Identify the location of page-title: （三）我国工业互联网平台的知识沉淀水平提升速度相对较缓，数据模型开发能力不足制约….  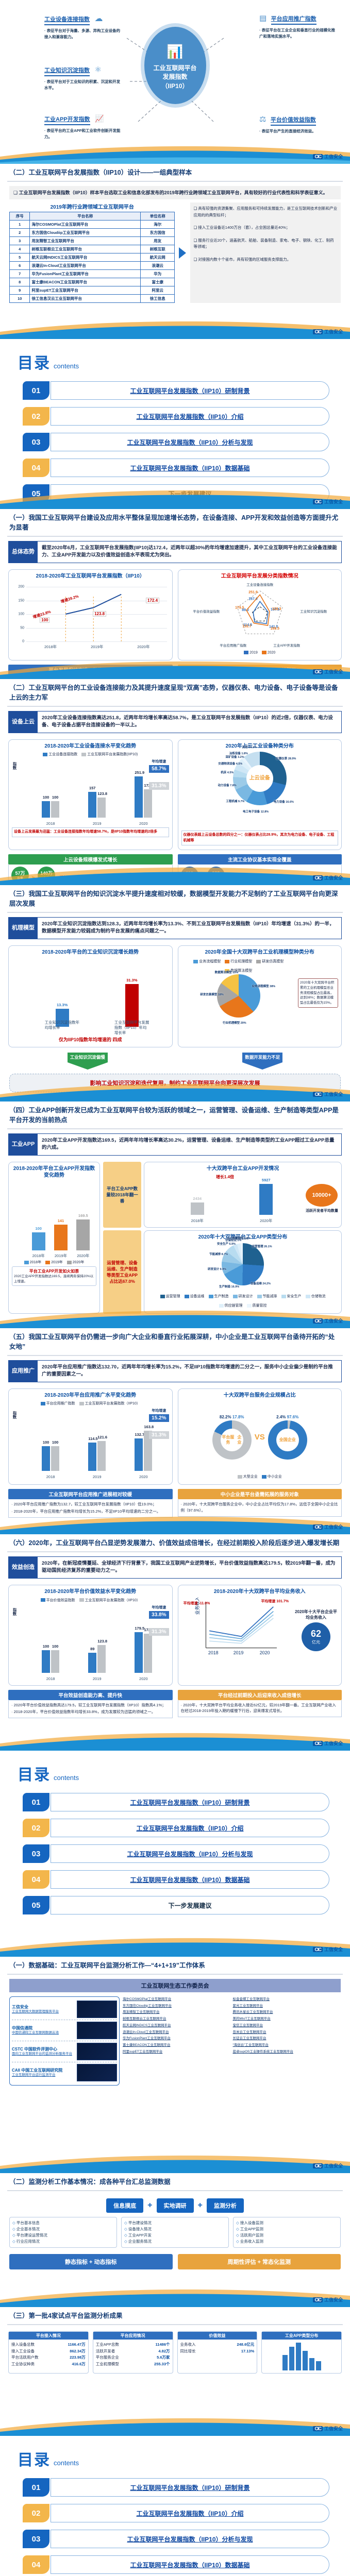
(173, 898).